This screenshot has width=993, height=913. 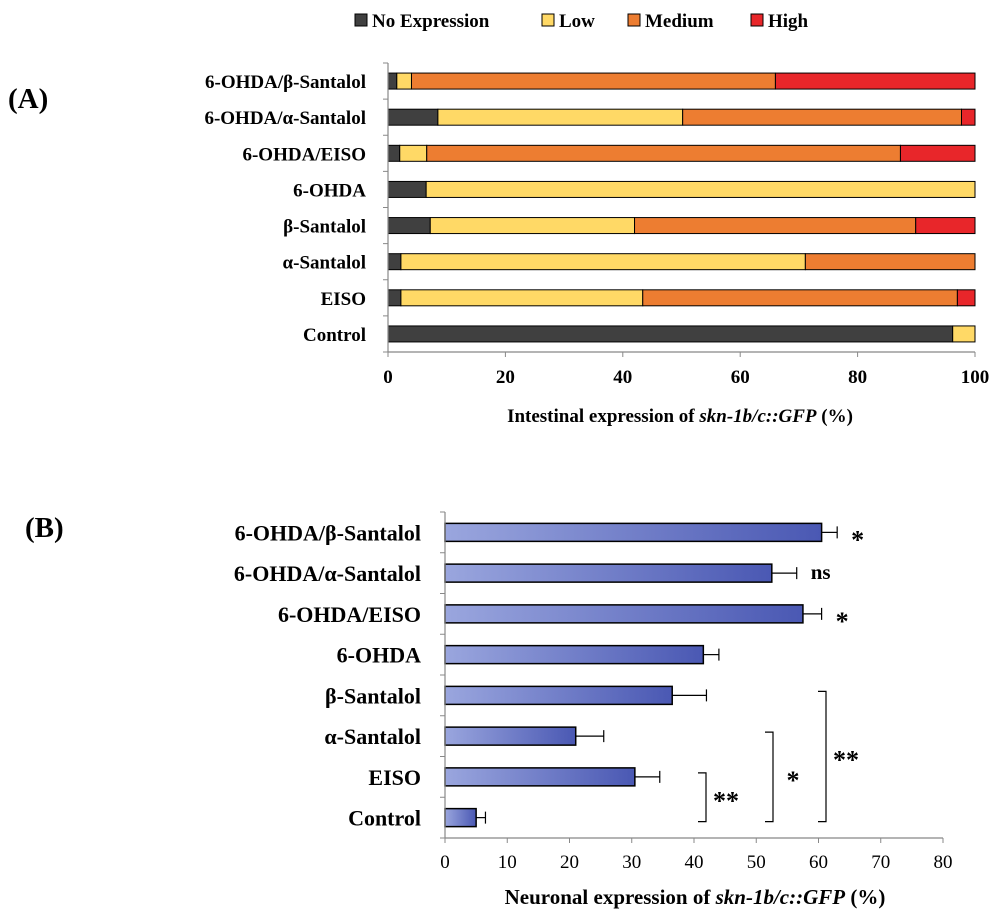 I want to click on significance-label: ns, so click(x=821, y=572).